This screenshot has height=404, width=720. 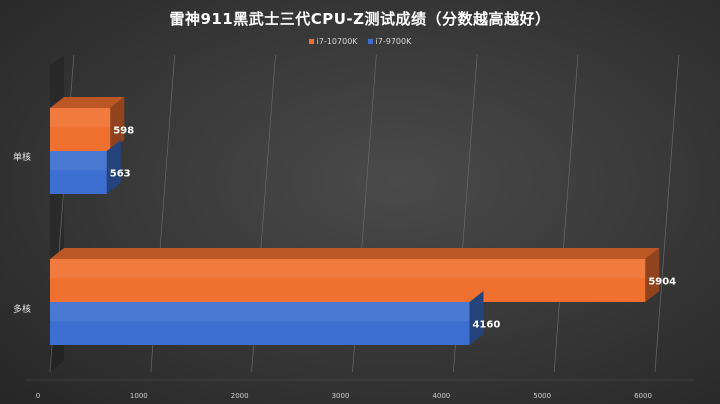 What do you see at coordinates (78, 172) in the screenshot?
I see `bar-i7-9700K-单核` at bounding box center [78, 172].